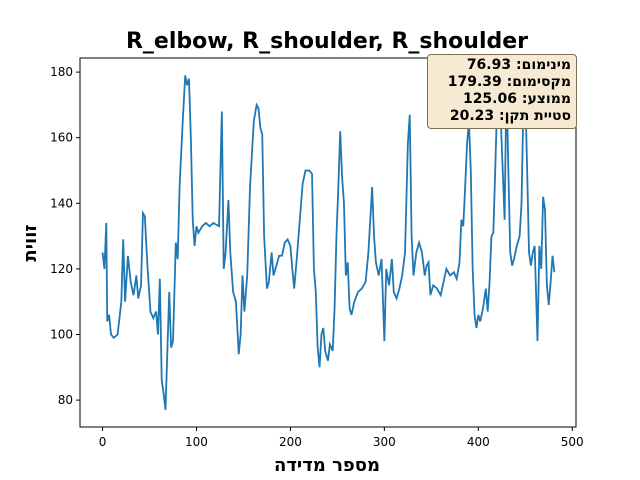  I want to click on chart-title: R_elbow, R_shoulder, R_shoulder, so click(327, 41).